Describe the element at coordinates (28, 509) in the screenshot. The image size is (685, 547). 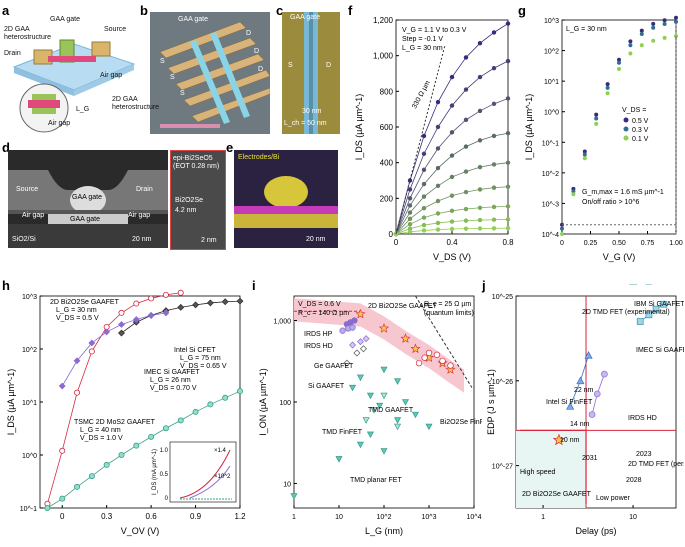
I see `y-tick-label: 10^-1` at that location.